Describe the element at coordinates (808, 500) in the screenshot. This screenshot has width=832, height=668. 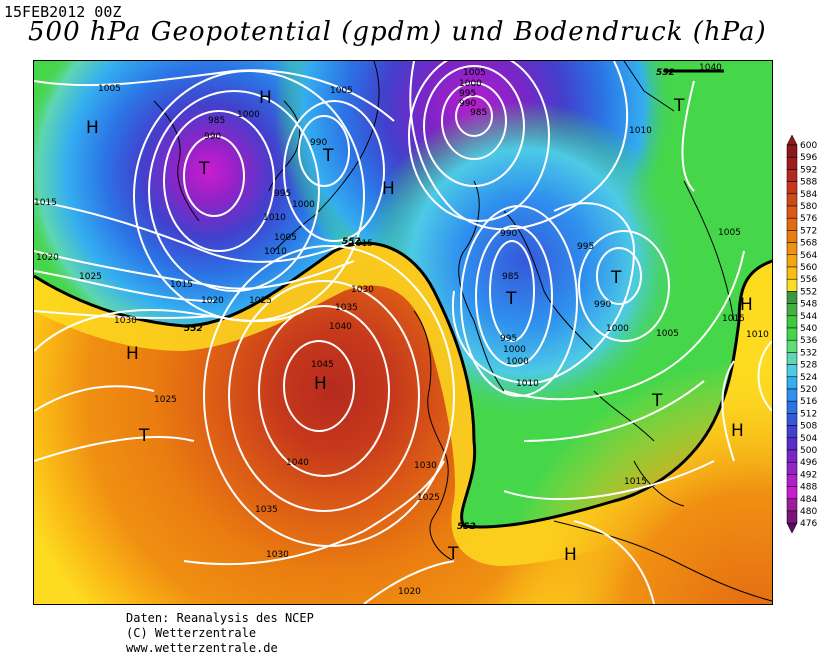
I see `legend-label: 484` at that location.